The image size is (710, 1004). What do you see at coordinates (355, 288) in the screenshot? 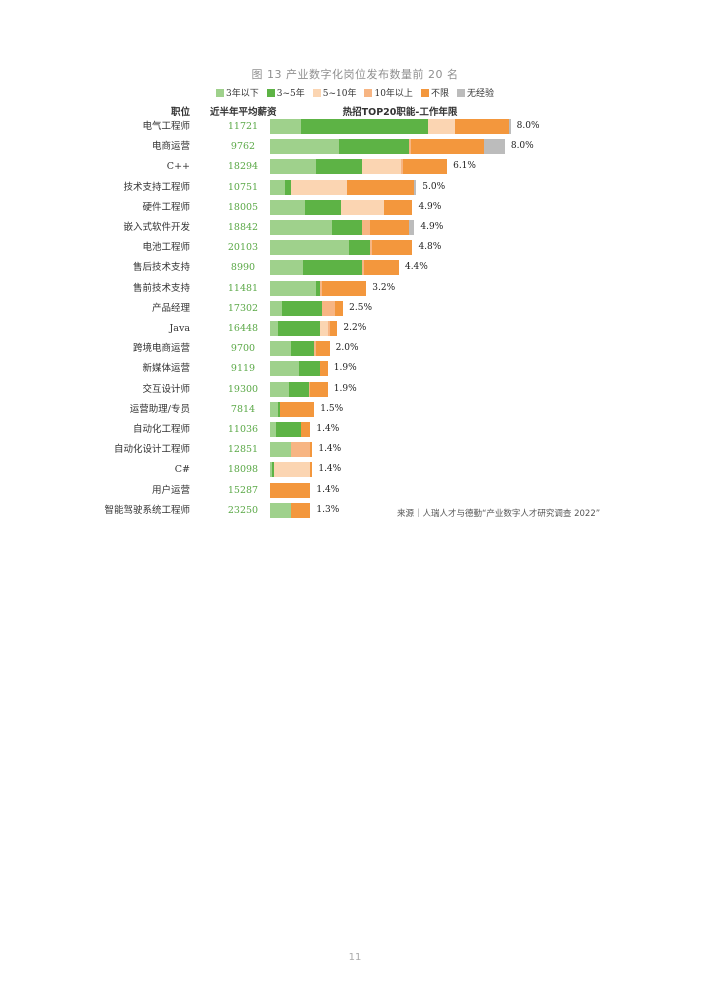
I see `chart-row: 售前技术支持 11481 3.2%` at bounding box center [355, 288].